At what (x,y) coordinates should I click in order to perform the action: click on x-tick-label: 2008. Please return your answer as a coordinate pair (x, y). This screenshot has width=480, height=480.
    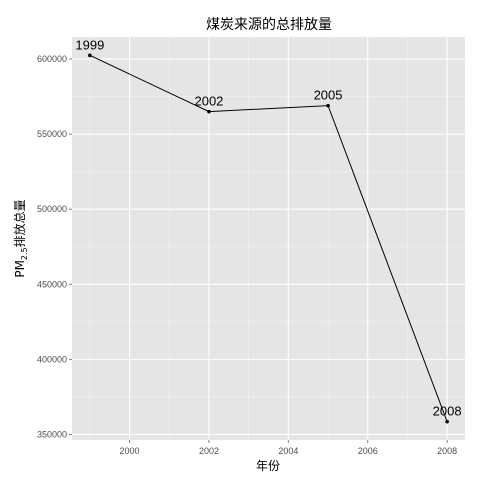
    Looking at the image, I should click on (447, 451).